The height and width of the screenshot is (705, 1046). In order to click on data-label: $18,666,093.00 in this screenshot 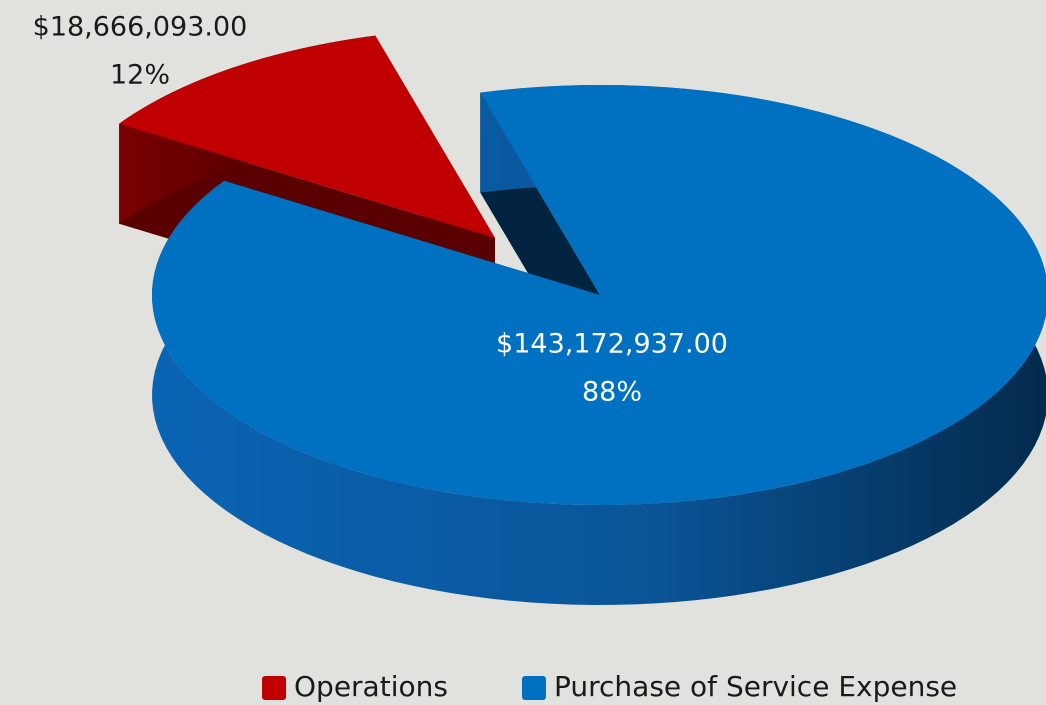, I will do `click(140, 27)`.